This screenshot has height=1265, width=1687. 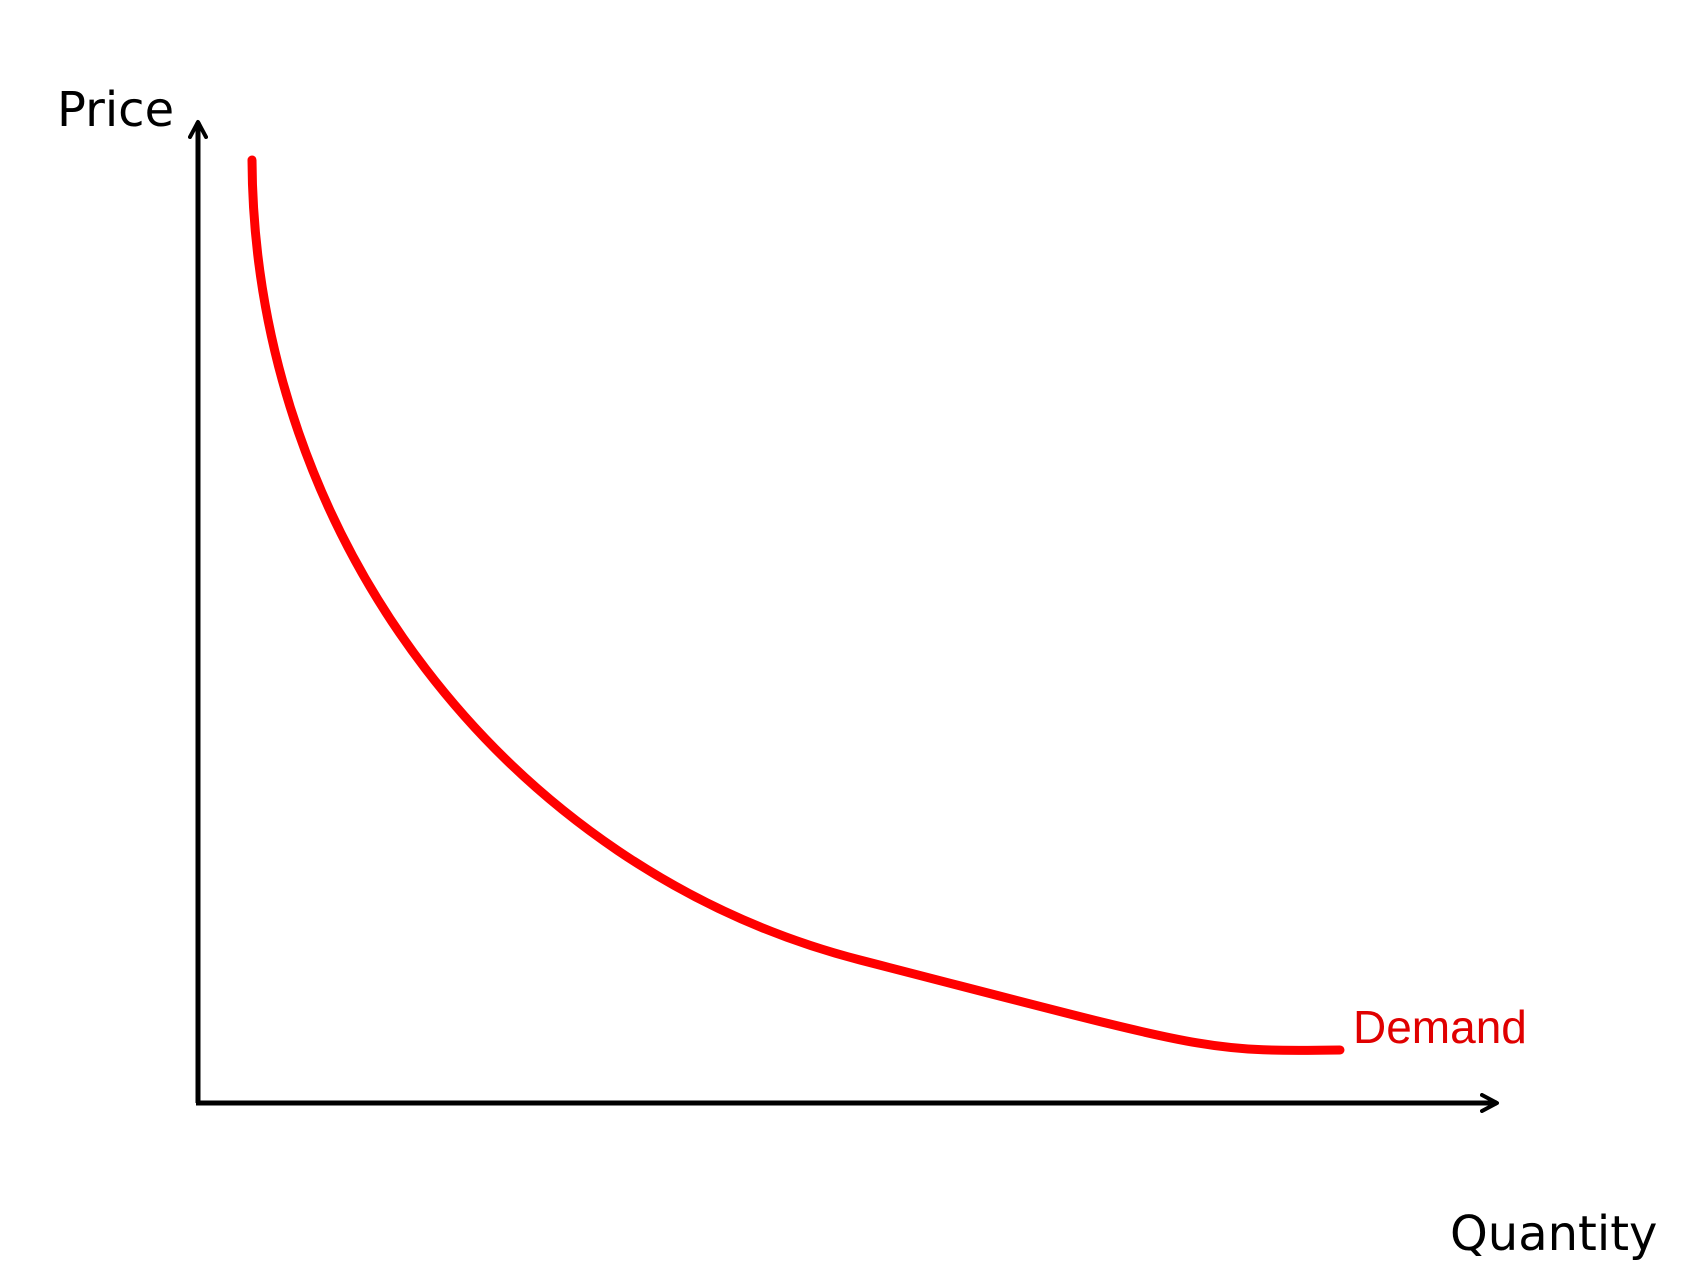 I want to click on demand-label: Demand, so click(x=1440, y=1027).